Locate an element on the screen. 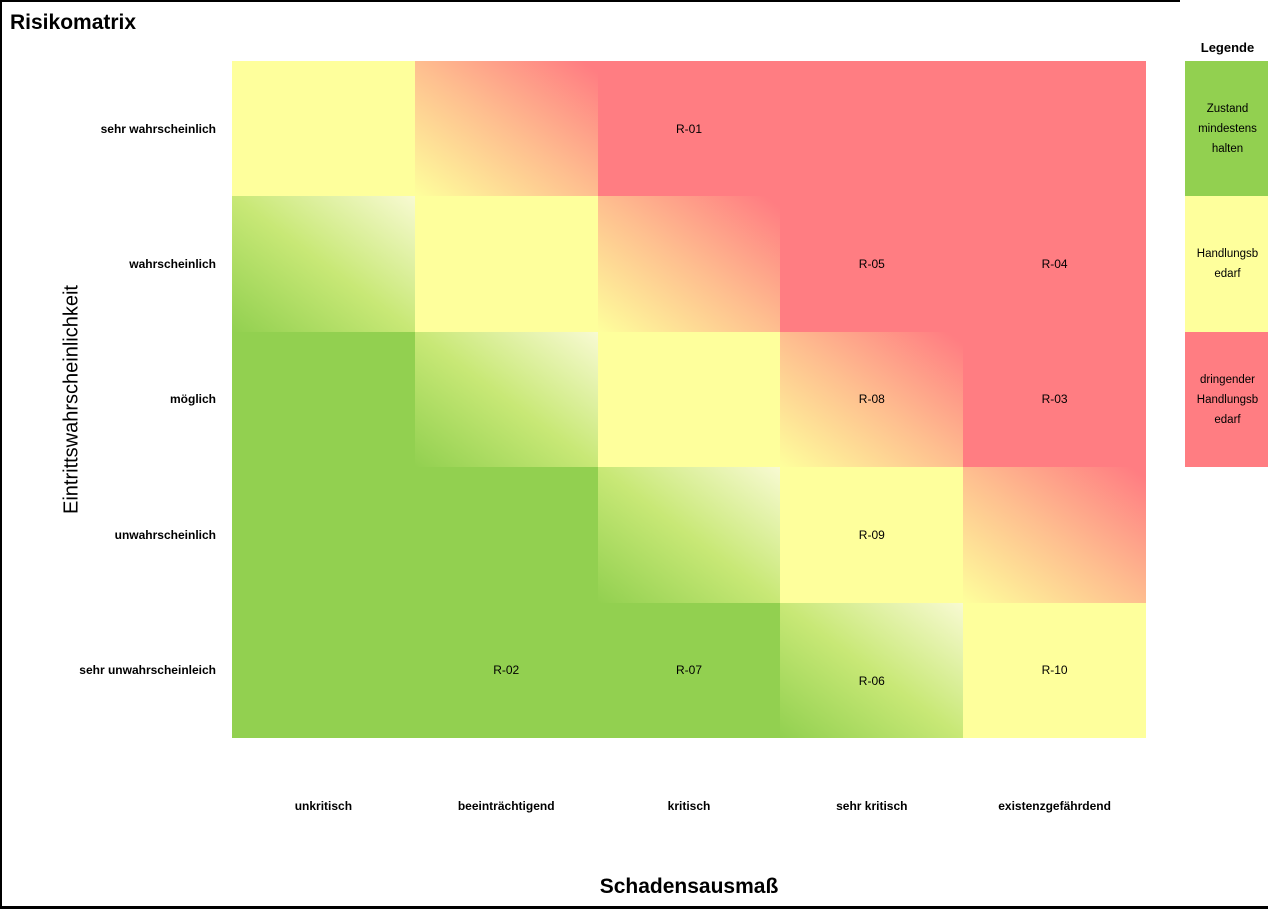 This screenshot has height=909, width=1268. matrix-cell-r5c2: R-02 is located at coordinates (506, 670).